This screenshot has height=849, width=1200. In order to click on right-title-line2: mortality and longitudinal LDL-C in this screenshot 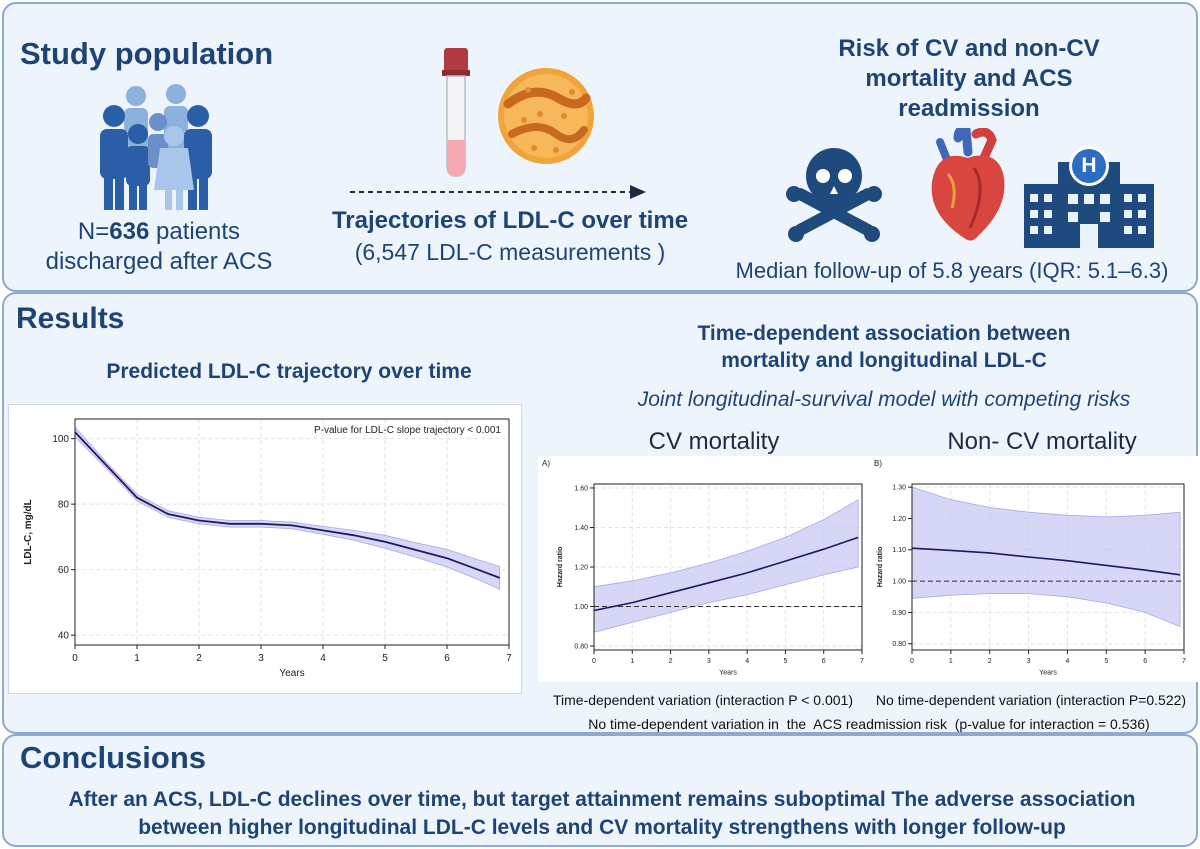, I will do `click(884, 360)`.